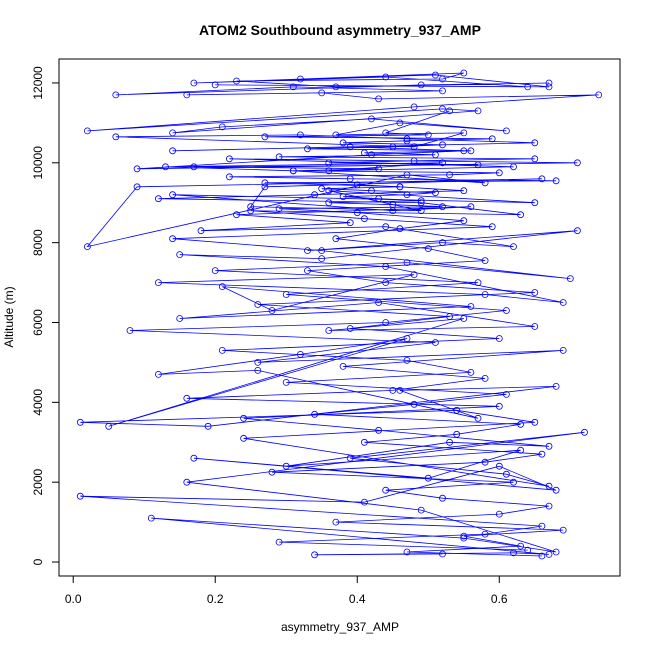 This screenshot has width=650, height=650. What do you see at coordinates (38, 402) in the screenshot?
I see `y-tick-label: 4000` at bounding box center [38, 402].